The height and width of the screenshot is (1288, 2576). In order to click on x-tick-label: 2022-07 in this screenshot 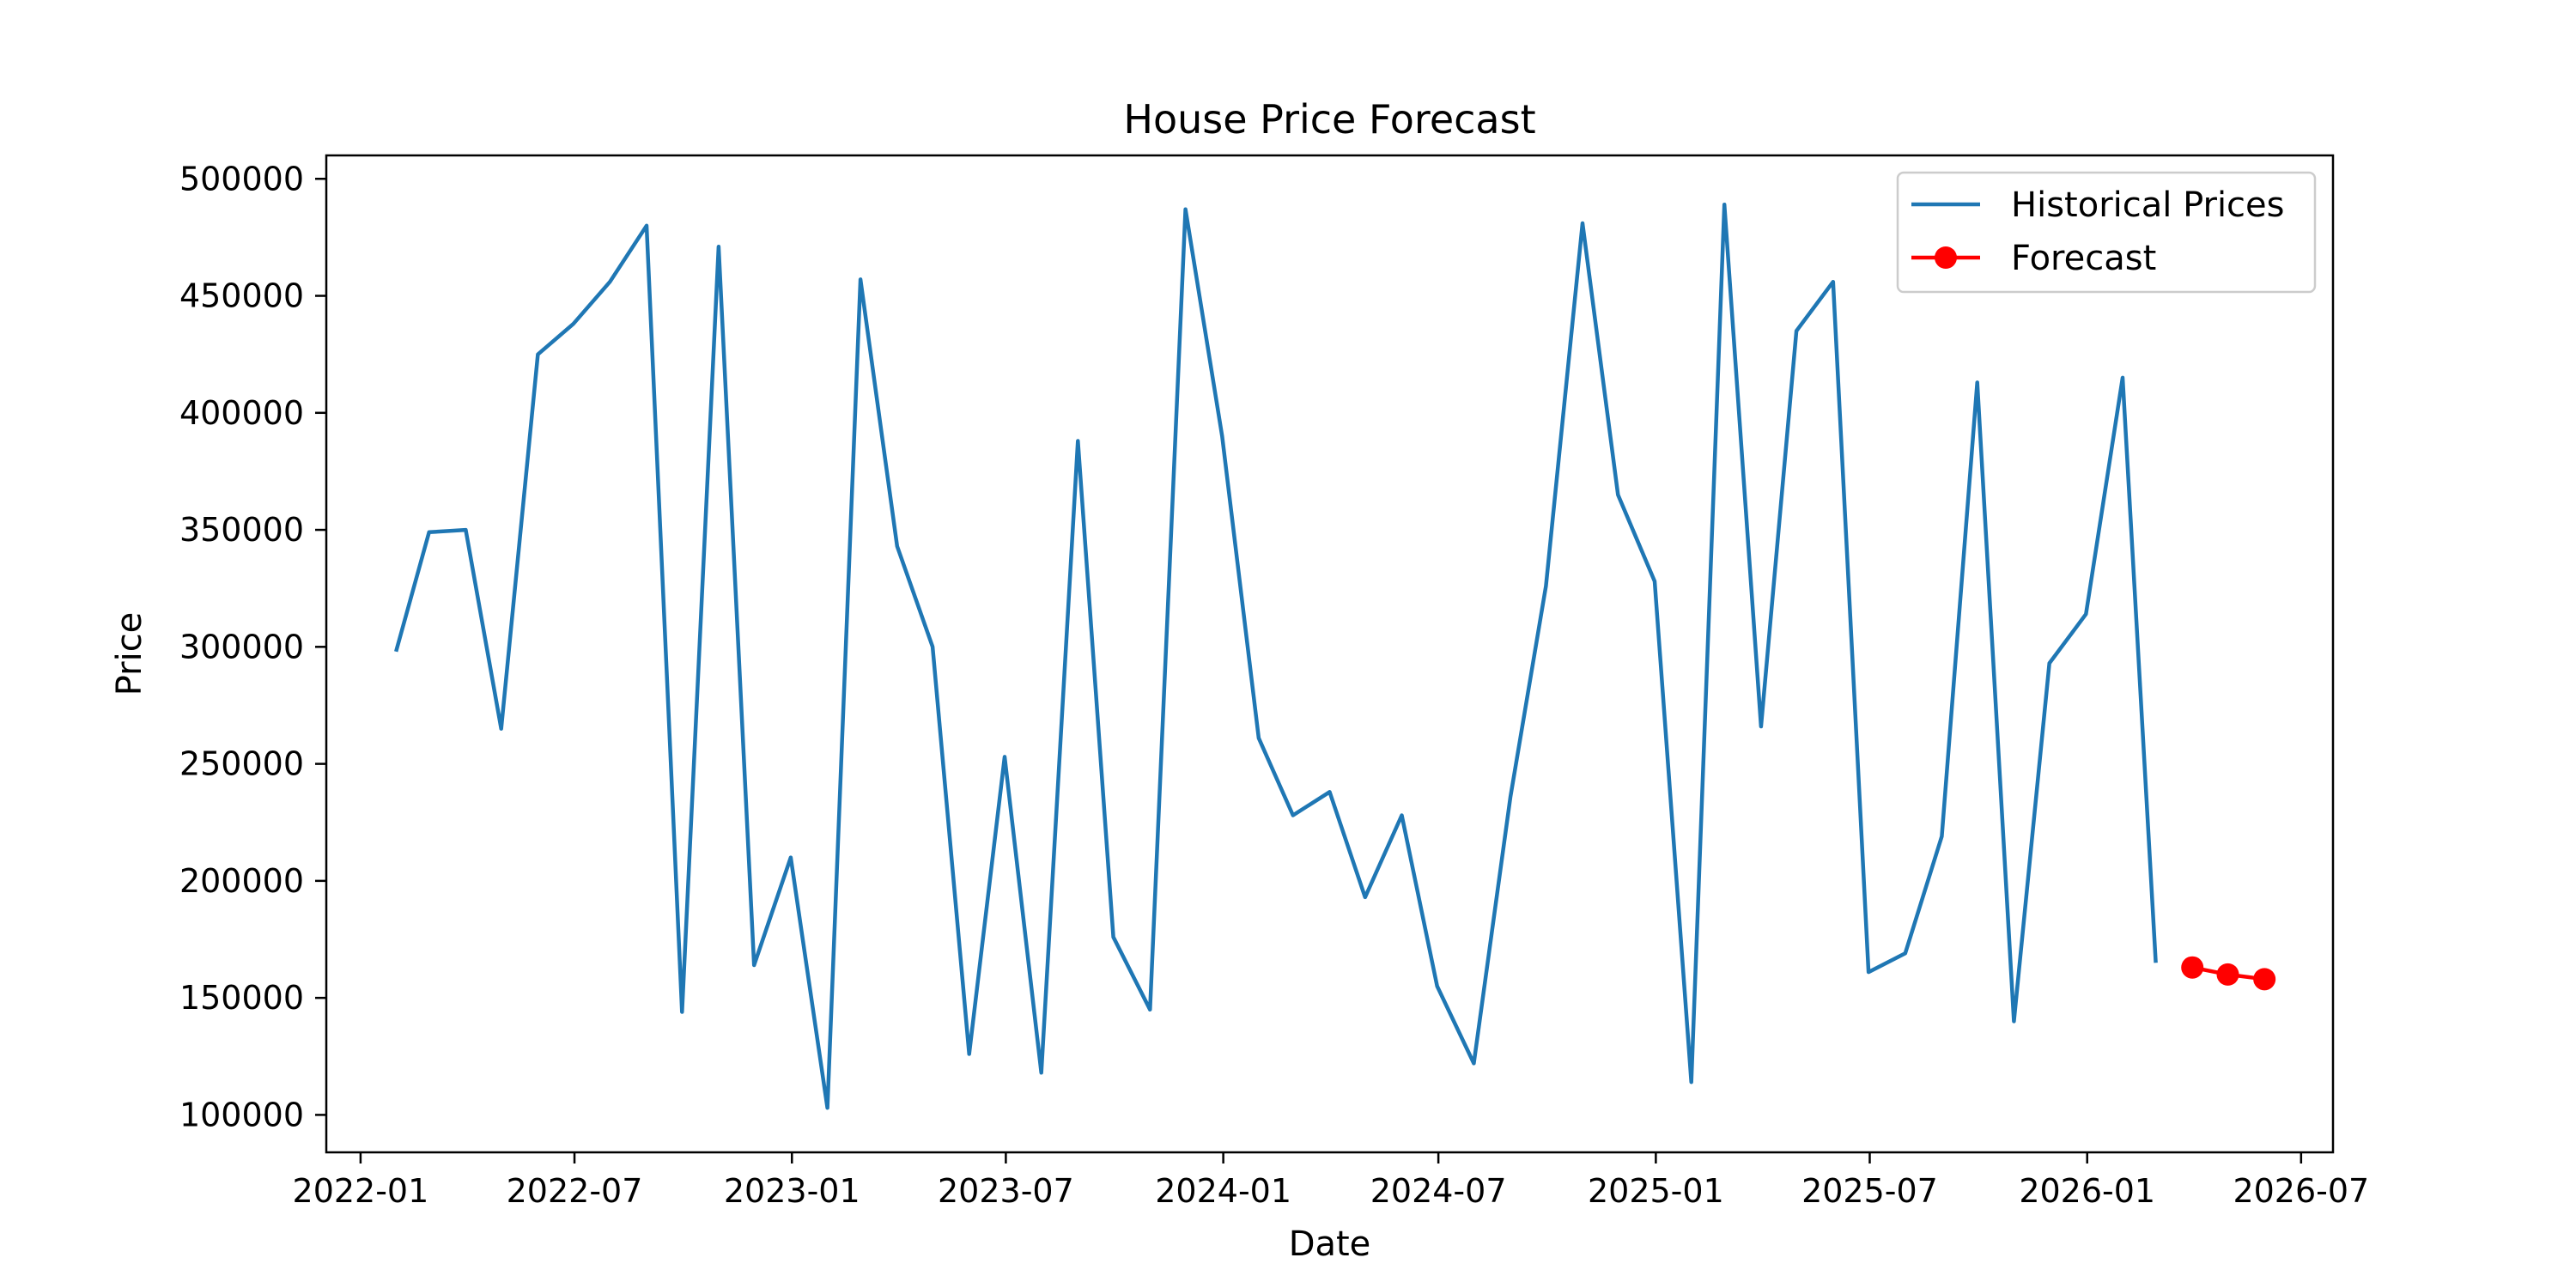, I will do `click(575, 1191)`.